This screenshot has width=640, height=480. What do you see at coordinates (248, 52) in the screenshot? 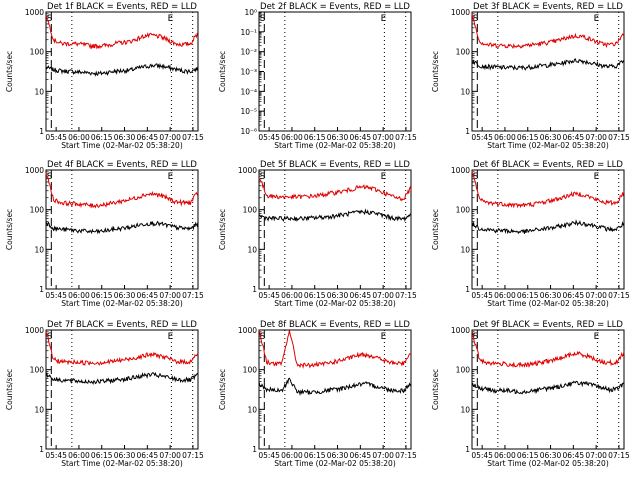
I see `y-tick-label: 10⁻²` at bounding box center [248, 52].